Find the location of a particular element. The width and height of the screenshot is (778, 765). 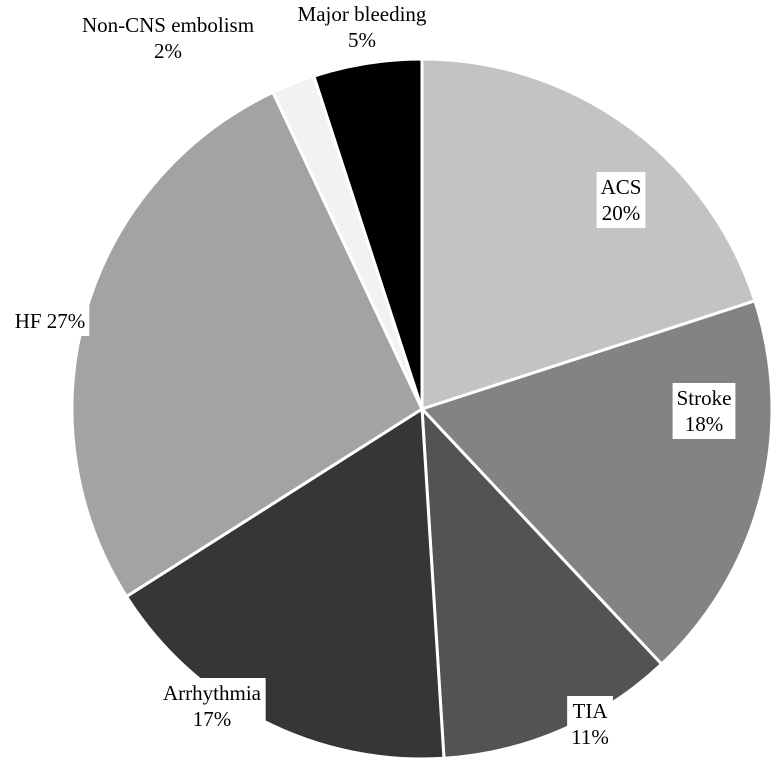

pie-label-text: ACS 20% is located at coordinates (621, 200).